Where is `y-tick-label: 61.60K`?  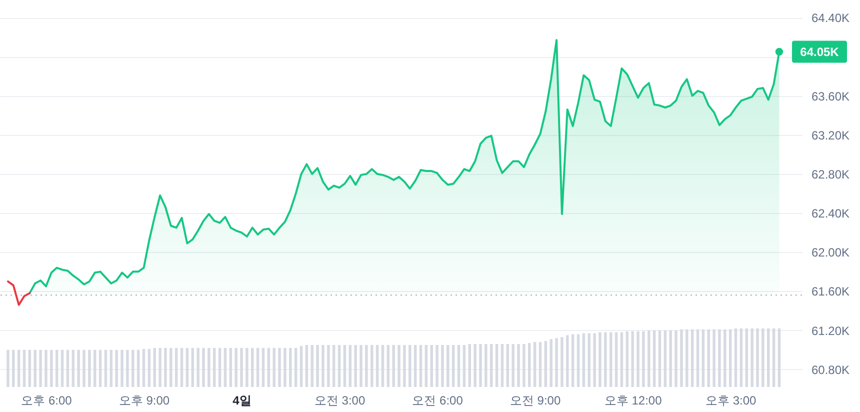
y-tick-label: 61.60K is located at coordinates (831, 291).